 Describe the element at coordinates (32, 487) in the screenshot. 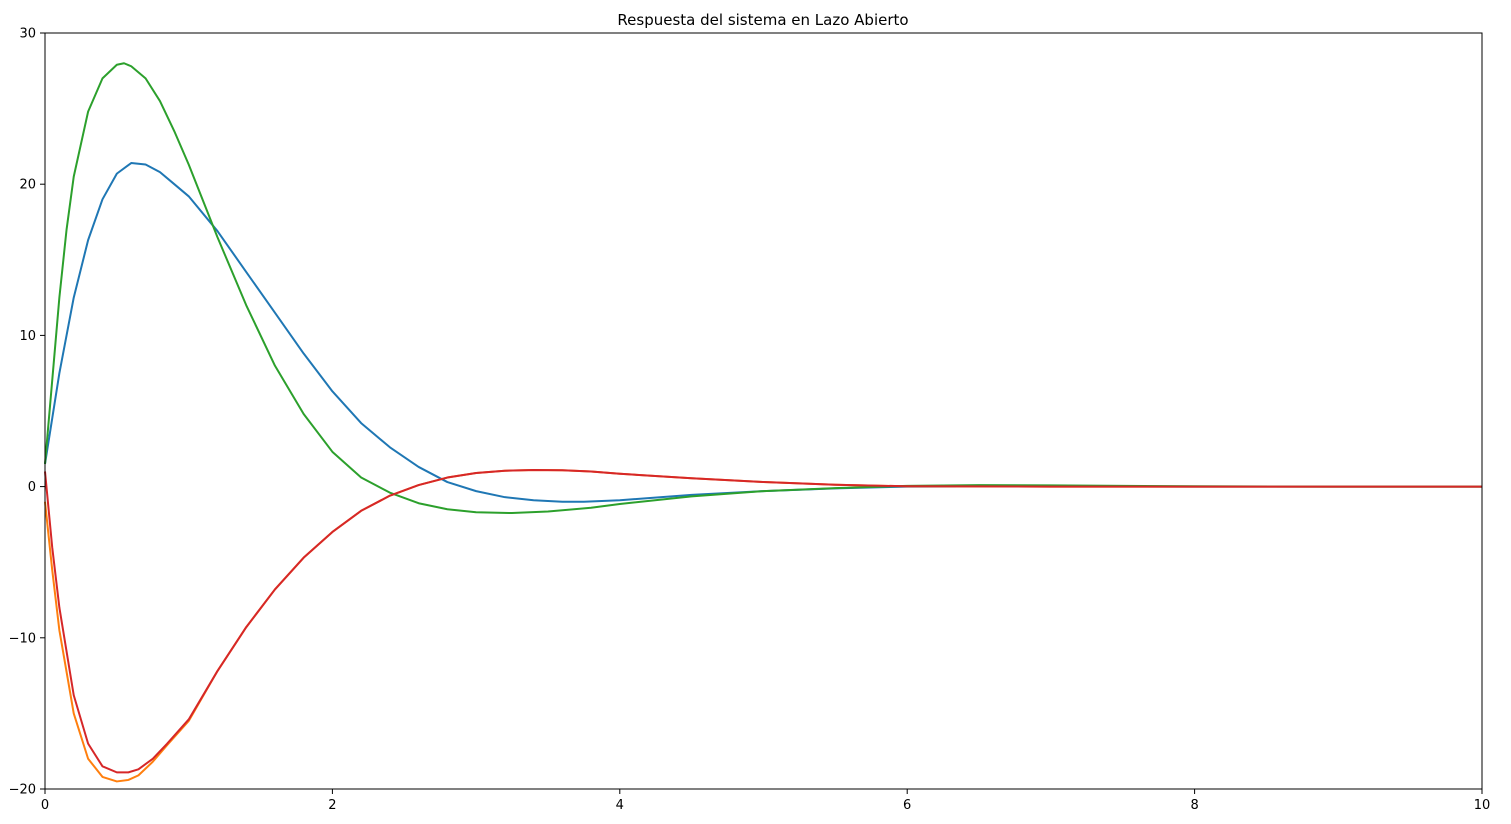

I see `y-tick-label: 0` at that location.